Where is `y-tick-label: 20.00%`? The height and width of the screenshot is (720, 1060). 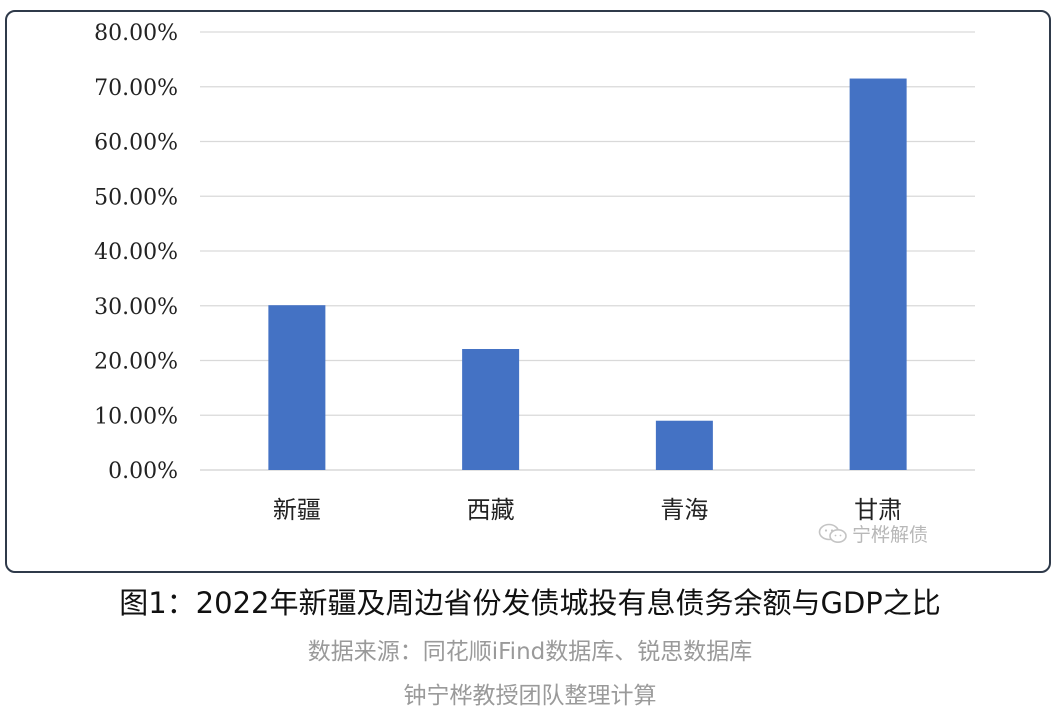 y-tick-label: 20.00% is located at coordinates (136, 362).